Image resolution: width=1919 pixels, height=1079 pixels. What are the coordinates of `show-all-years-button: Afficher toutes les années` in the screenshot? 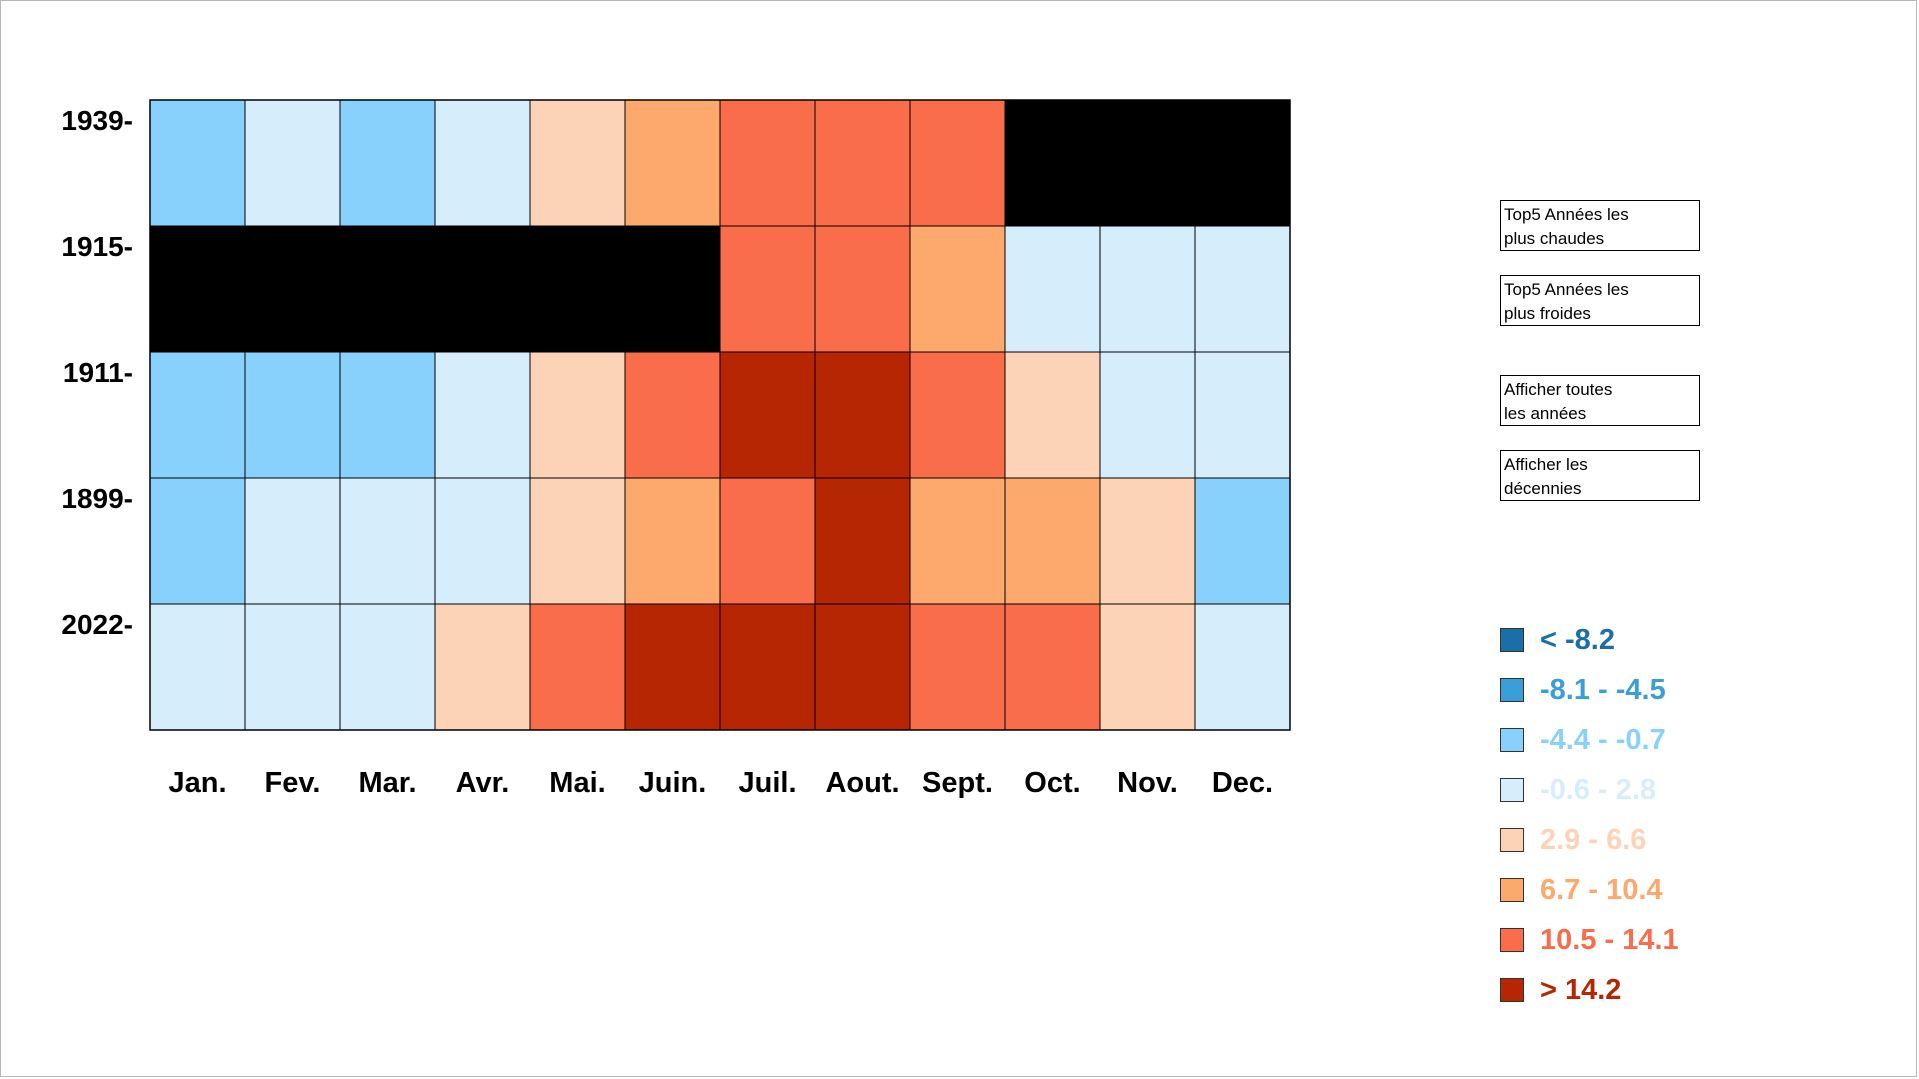 It's located at (1600, 400).